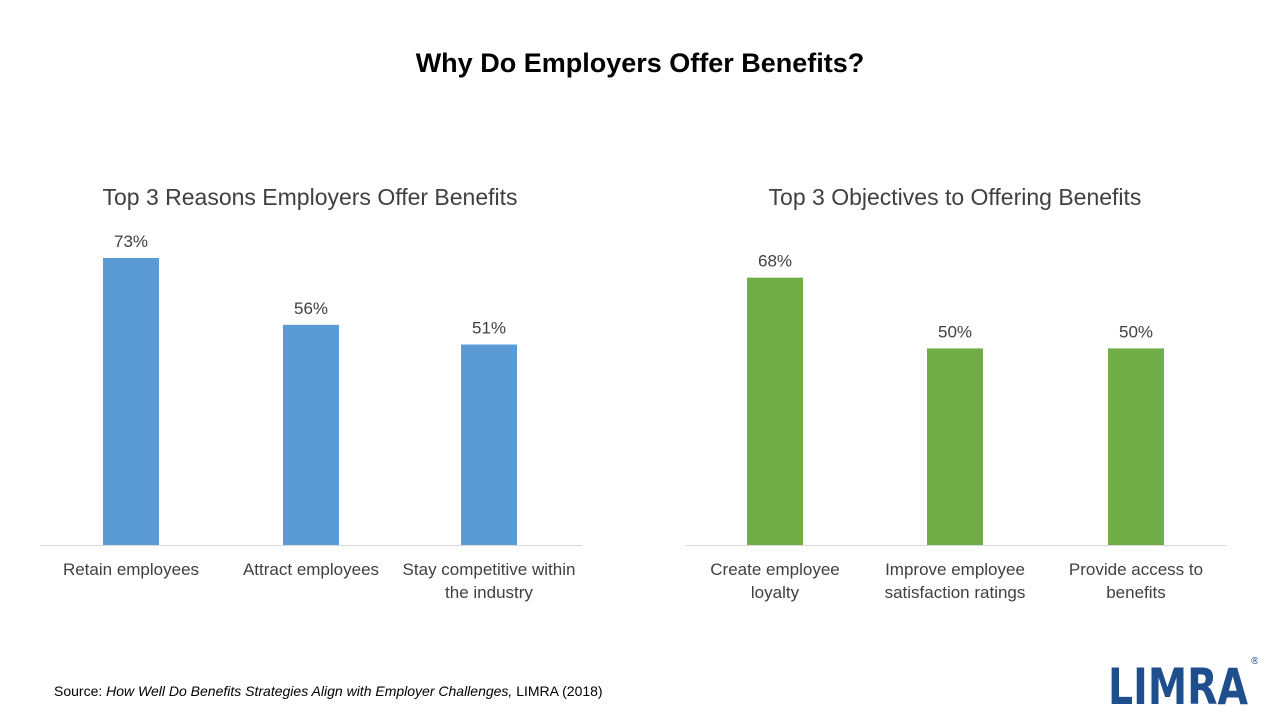 Image resolution: width=1280 pixels, height=720 pixels. I want to click on limra-logo: LIMRA ®, so click(1183, 683).